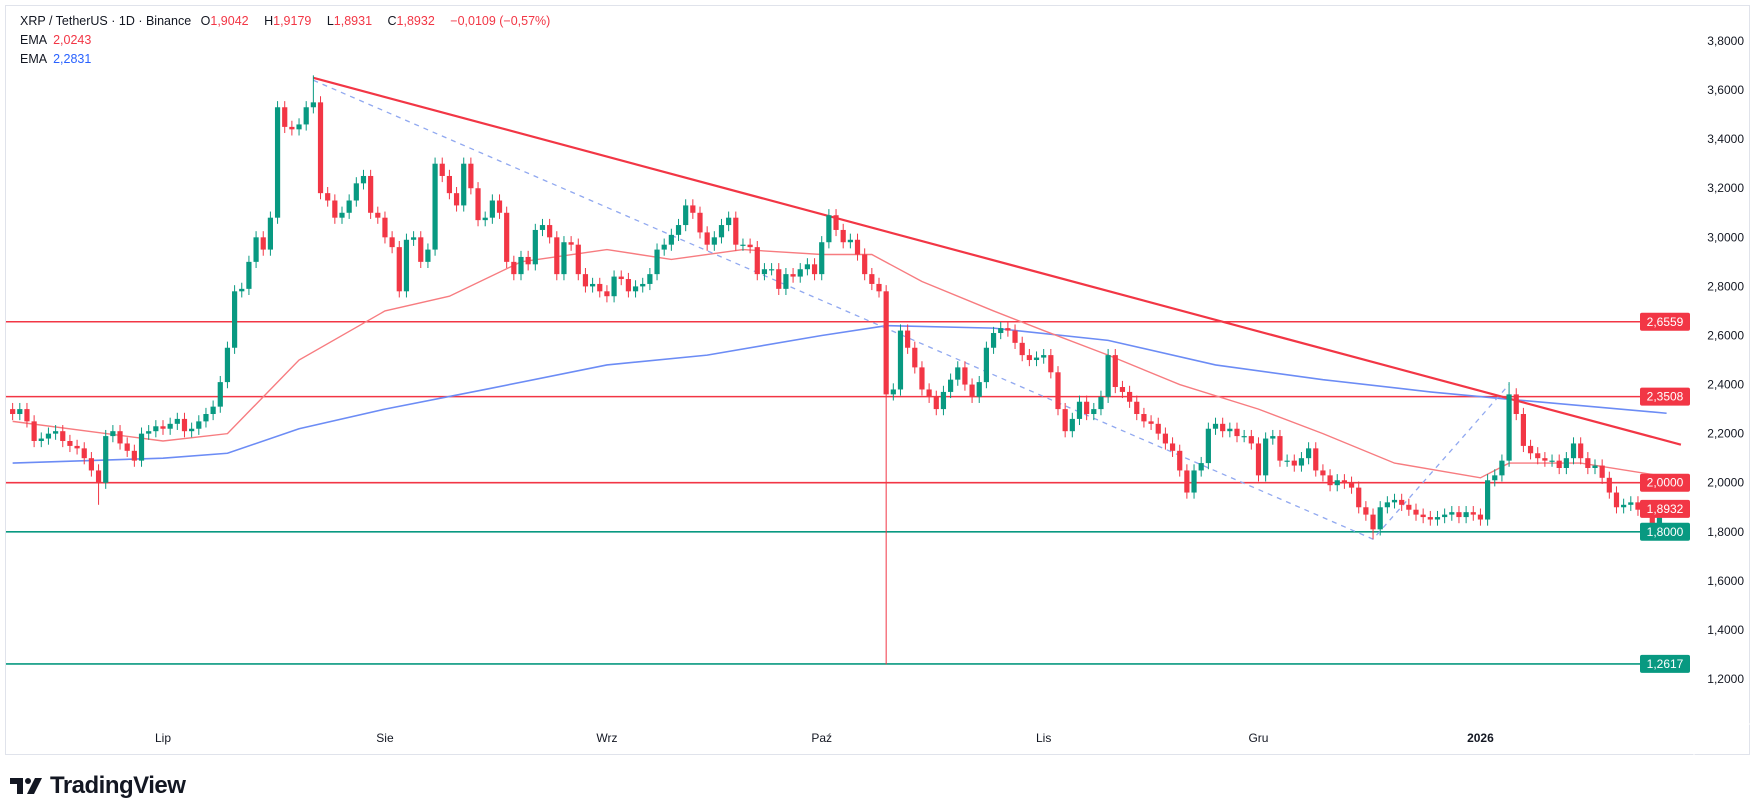  Describe the element at coordinates (1725, 532) in the screenshot. I see `y-tick-label: 1,8000` at that location.